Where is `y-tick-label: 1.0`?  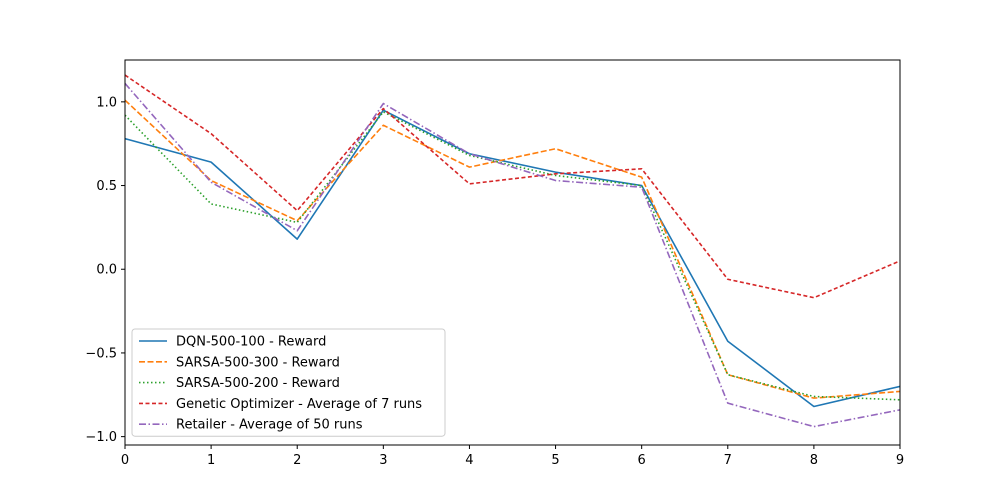
y-tick-label: 1.0 is located at coordinates (106, 102).